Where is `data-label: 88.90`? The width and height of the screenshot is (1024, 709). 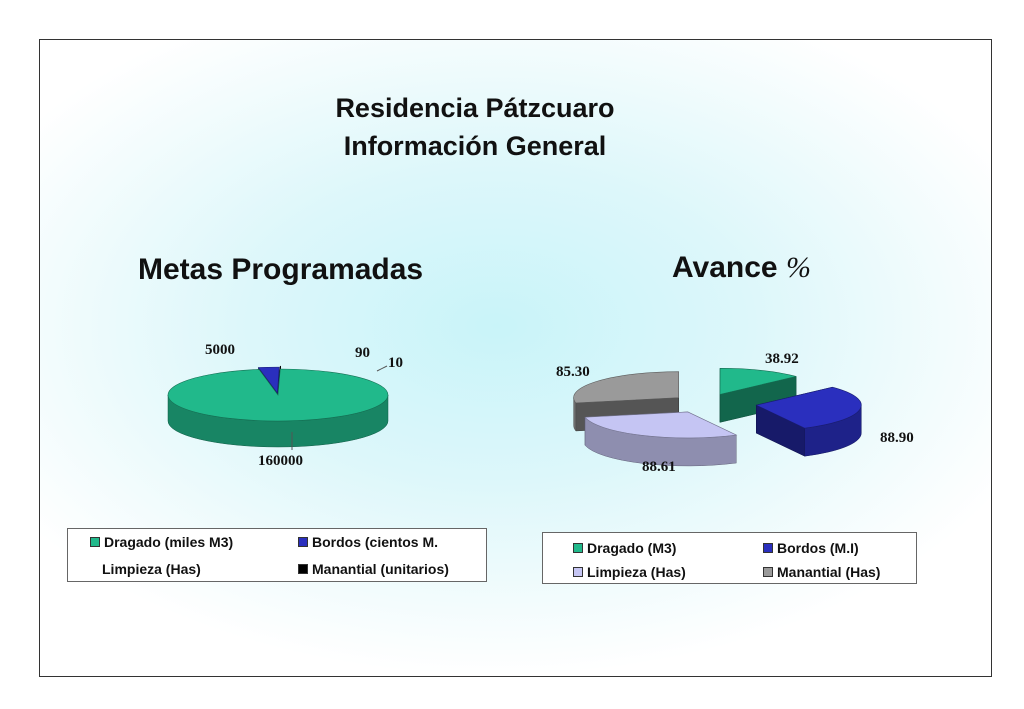 data-label: 88.90 is located at coordinates (897, 438).